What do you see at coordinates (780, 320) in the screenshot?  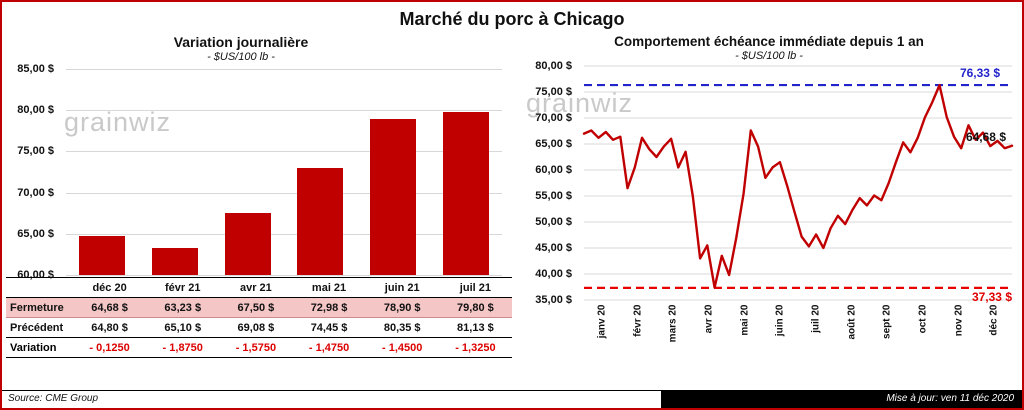 I see `x-tick-label: juin 20` at bounding box center [780, 320].